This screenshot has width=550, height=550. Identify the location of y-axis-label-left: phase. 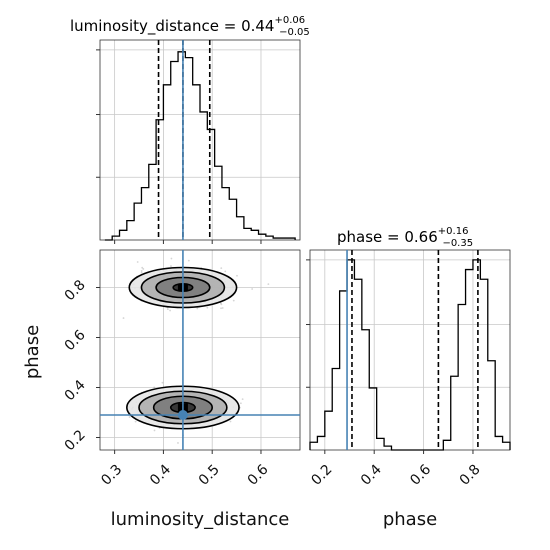
(32, 352).